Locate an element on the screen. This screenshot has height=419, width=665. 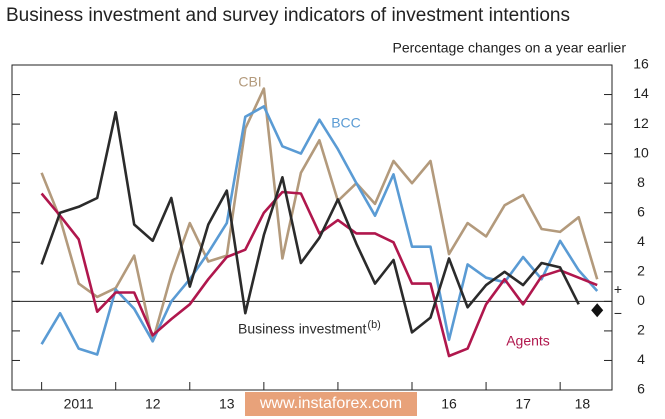
series-label-note: (b) is located at coordinates (373, 325).